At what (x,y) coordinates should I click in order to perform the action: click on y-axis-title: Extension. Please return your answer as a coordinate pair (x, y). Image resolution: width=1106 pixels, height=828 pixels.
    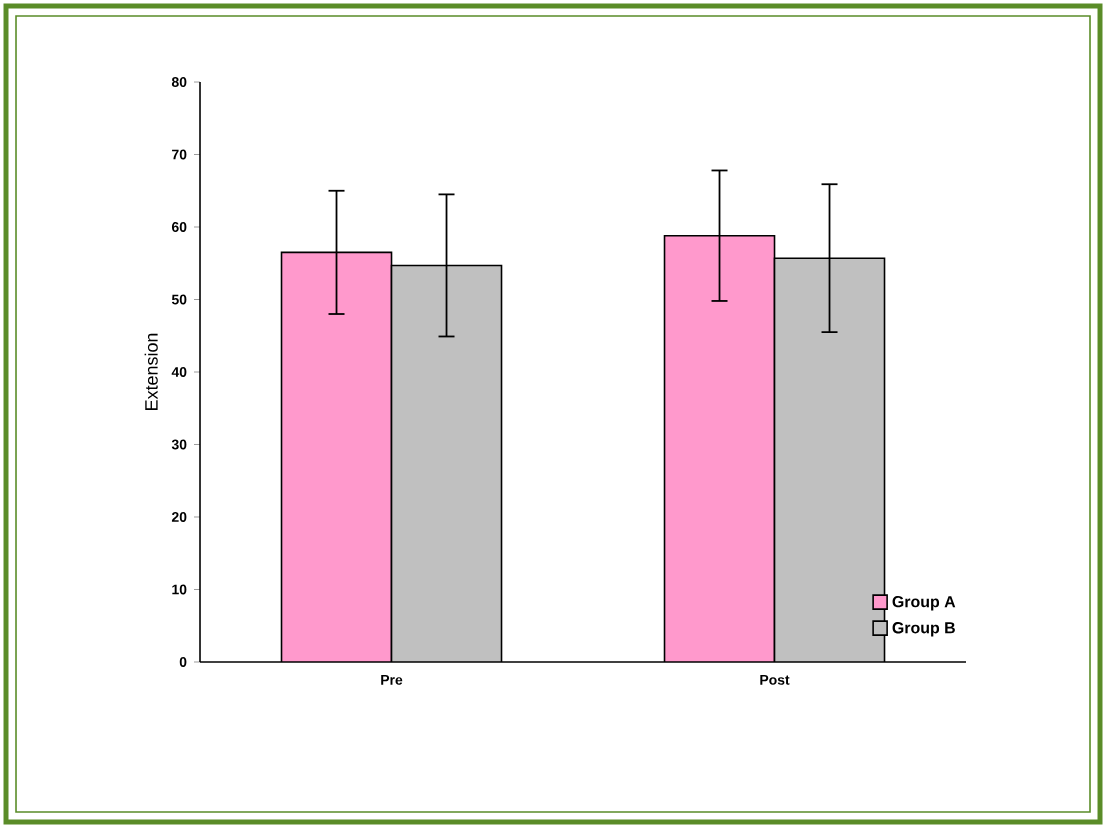
    Looking at the image, I should click on (151, 371).